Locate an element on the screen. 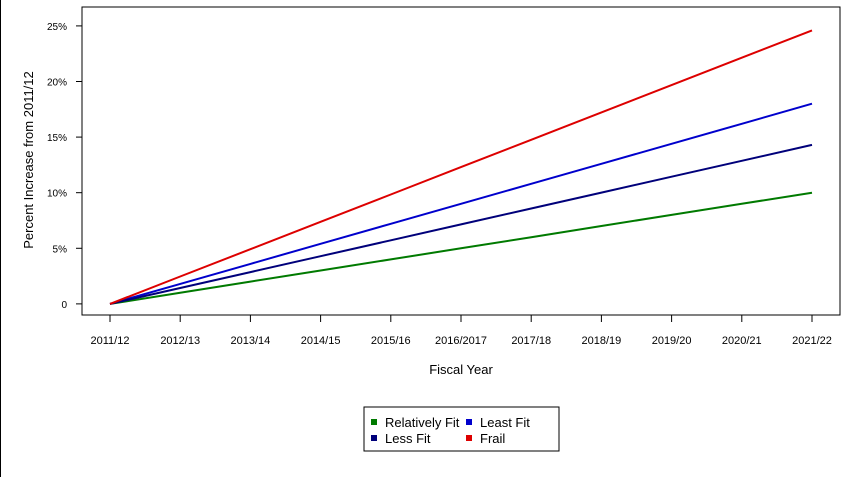 Image resolution: width=850 pixels, height=477 pixels. y-tick-label: 15% is located at coordinates (57, 138).